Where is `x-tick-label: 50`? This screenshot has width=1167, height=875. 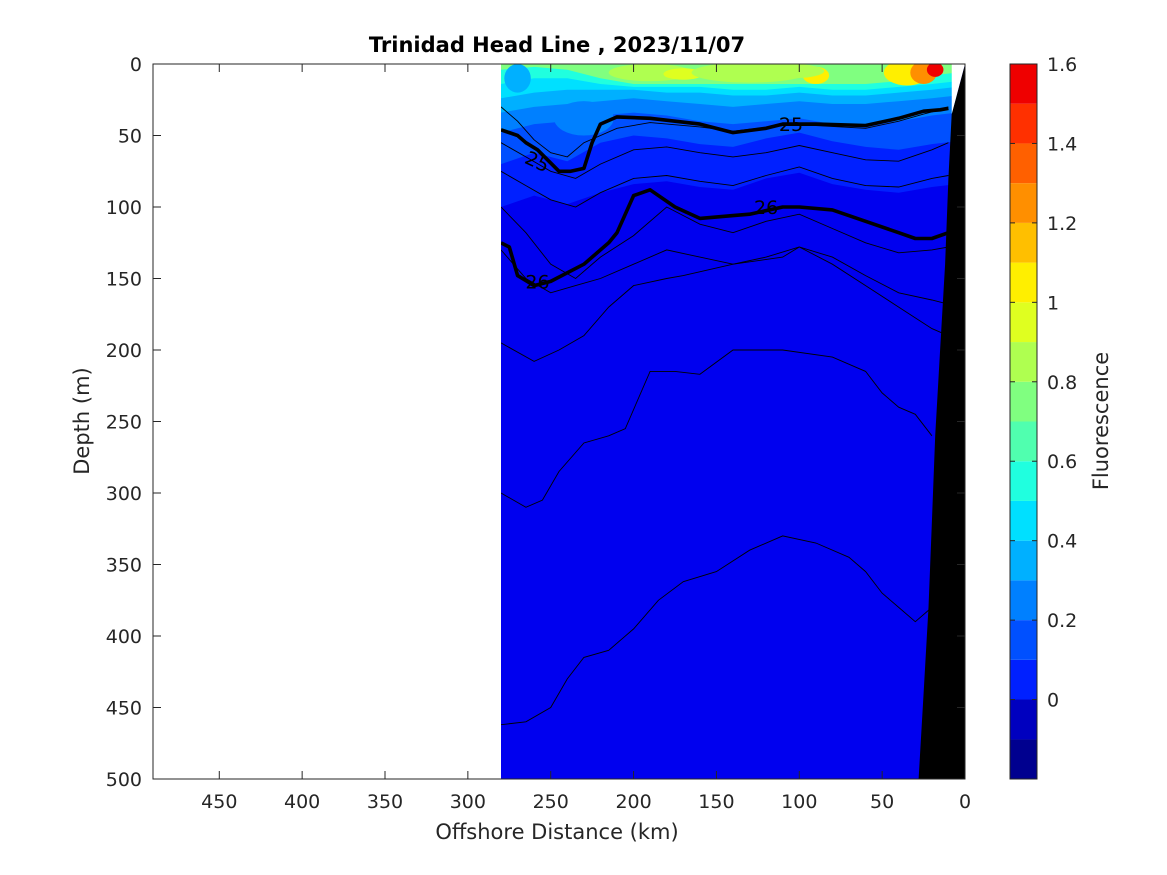 x-tick-label: 50 is located at coordinates (882, 802).